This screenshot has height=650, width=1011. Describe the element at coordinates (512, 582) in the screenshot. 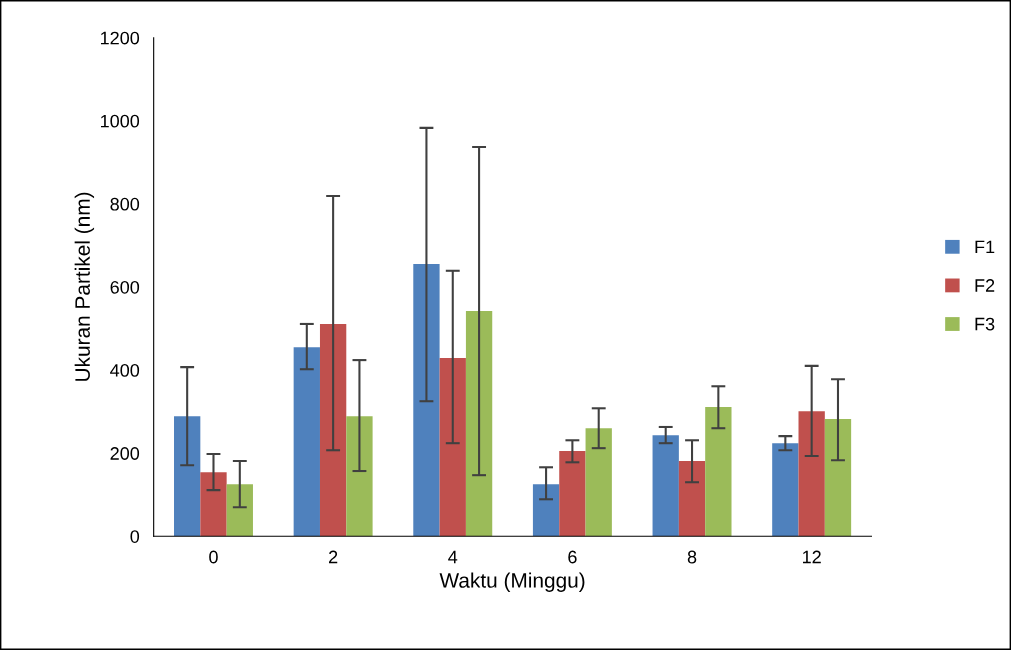

I see `x-axis-title: Waktu (Minggu)` at that location.